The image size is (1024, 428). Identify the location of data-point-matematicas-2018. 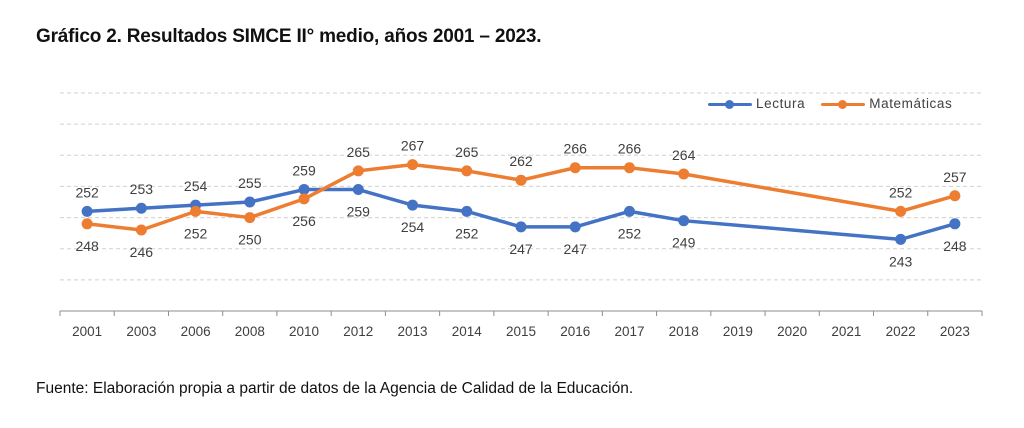
(684, 174).